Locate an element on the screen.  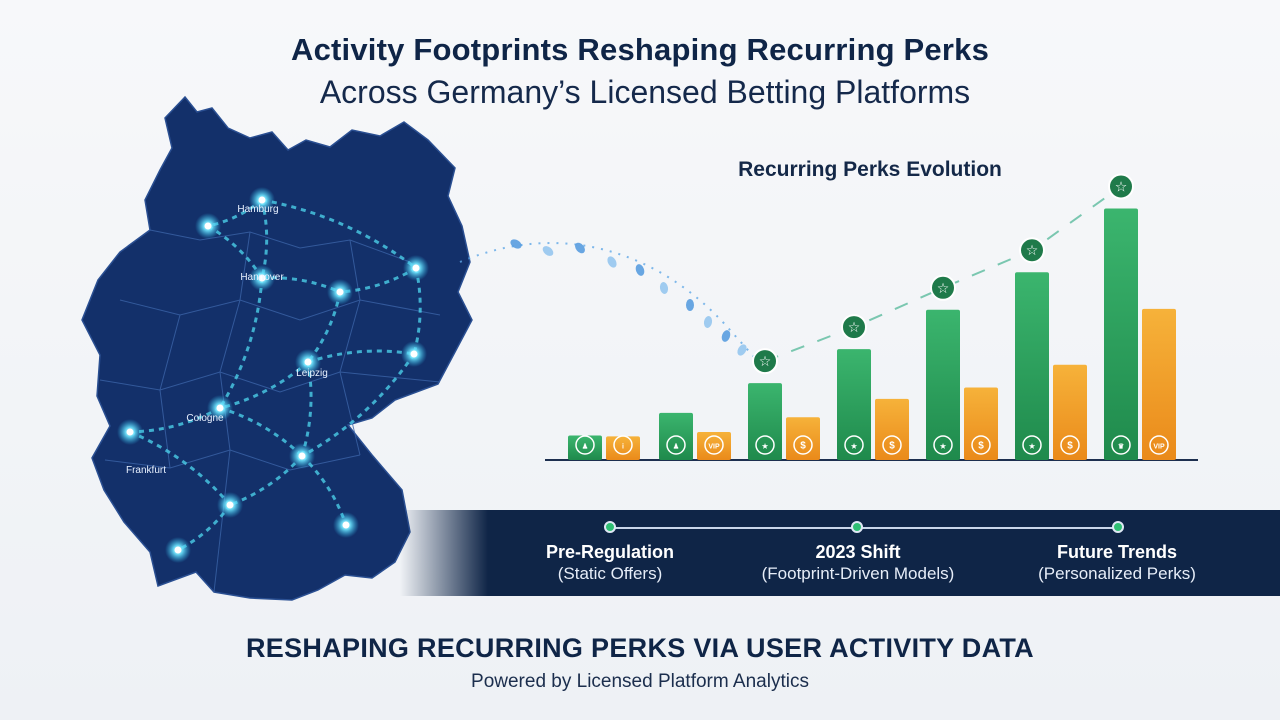
trend-path is located at coordinates (943, 274).